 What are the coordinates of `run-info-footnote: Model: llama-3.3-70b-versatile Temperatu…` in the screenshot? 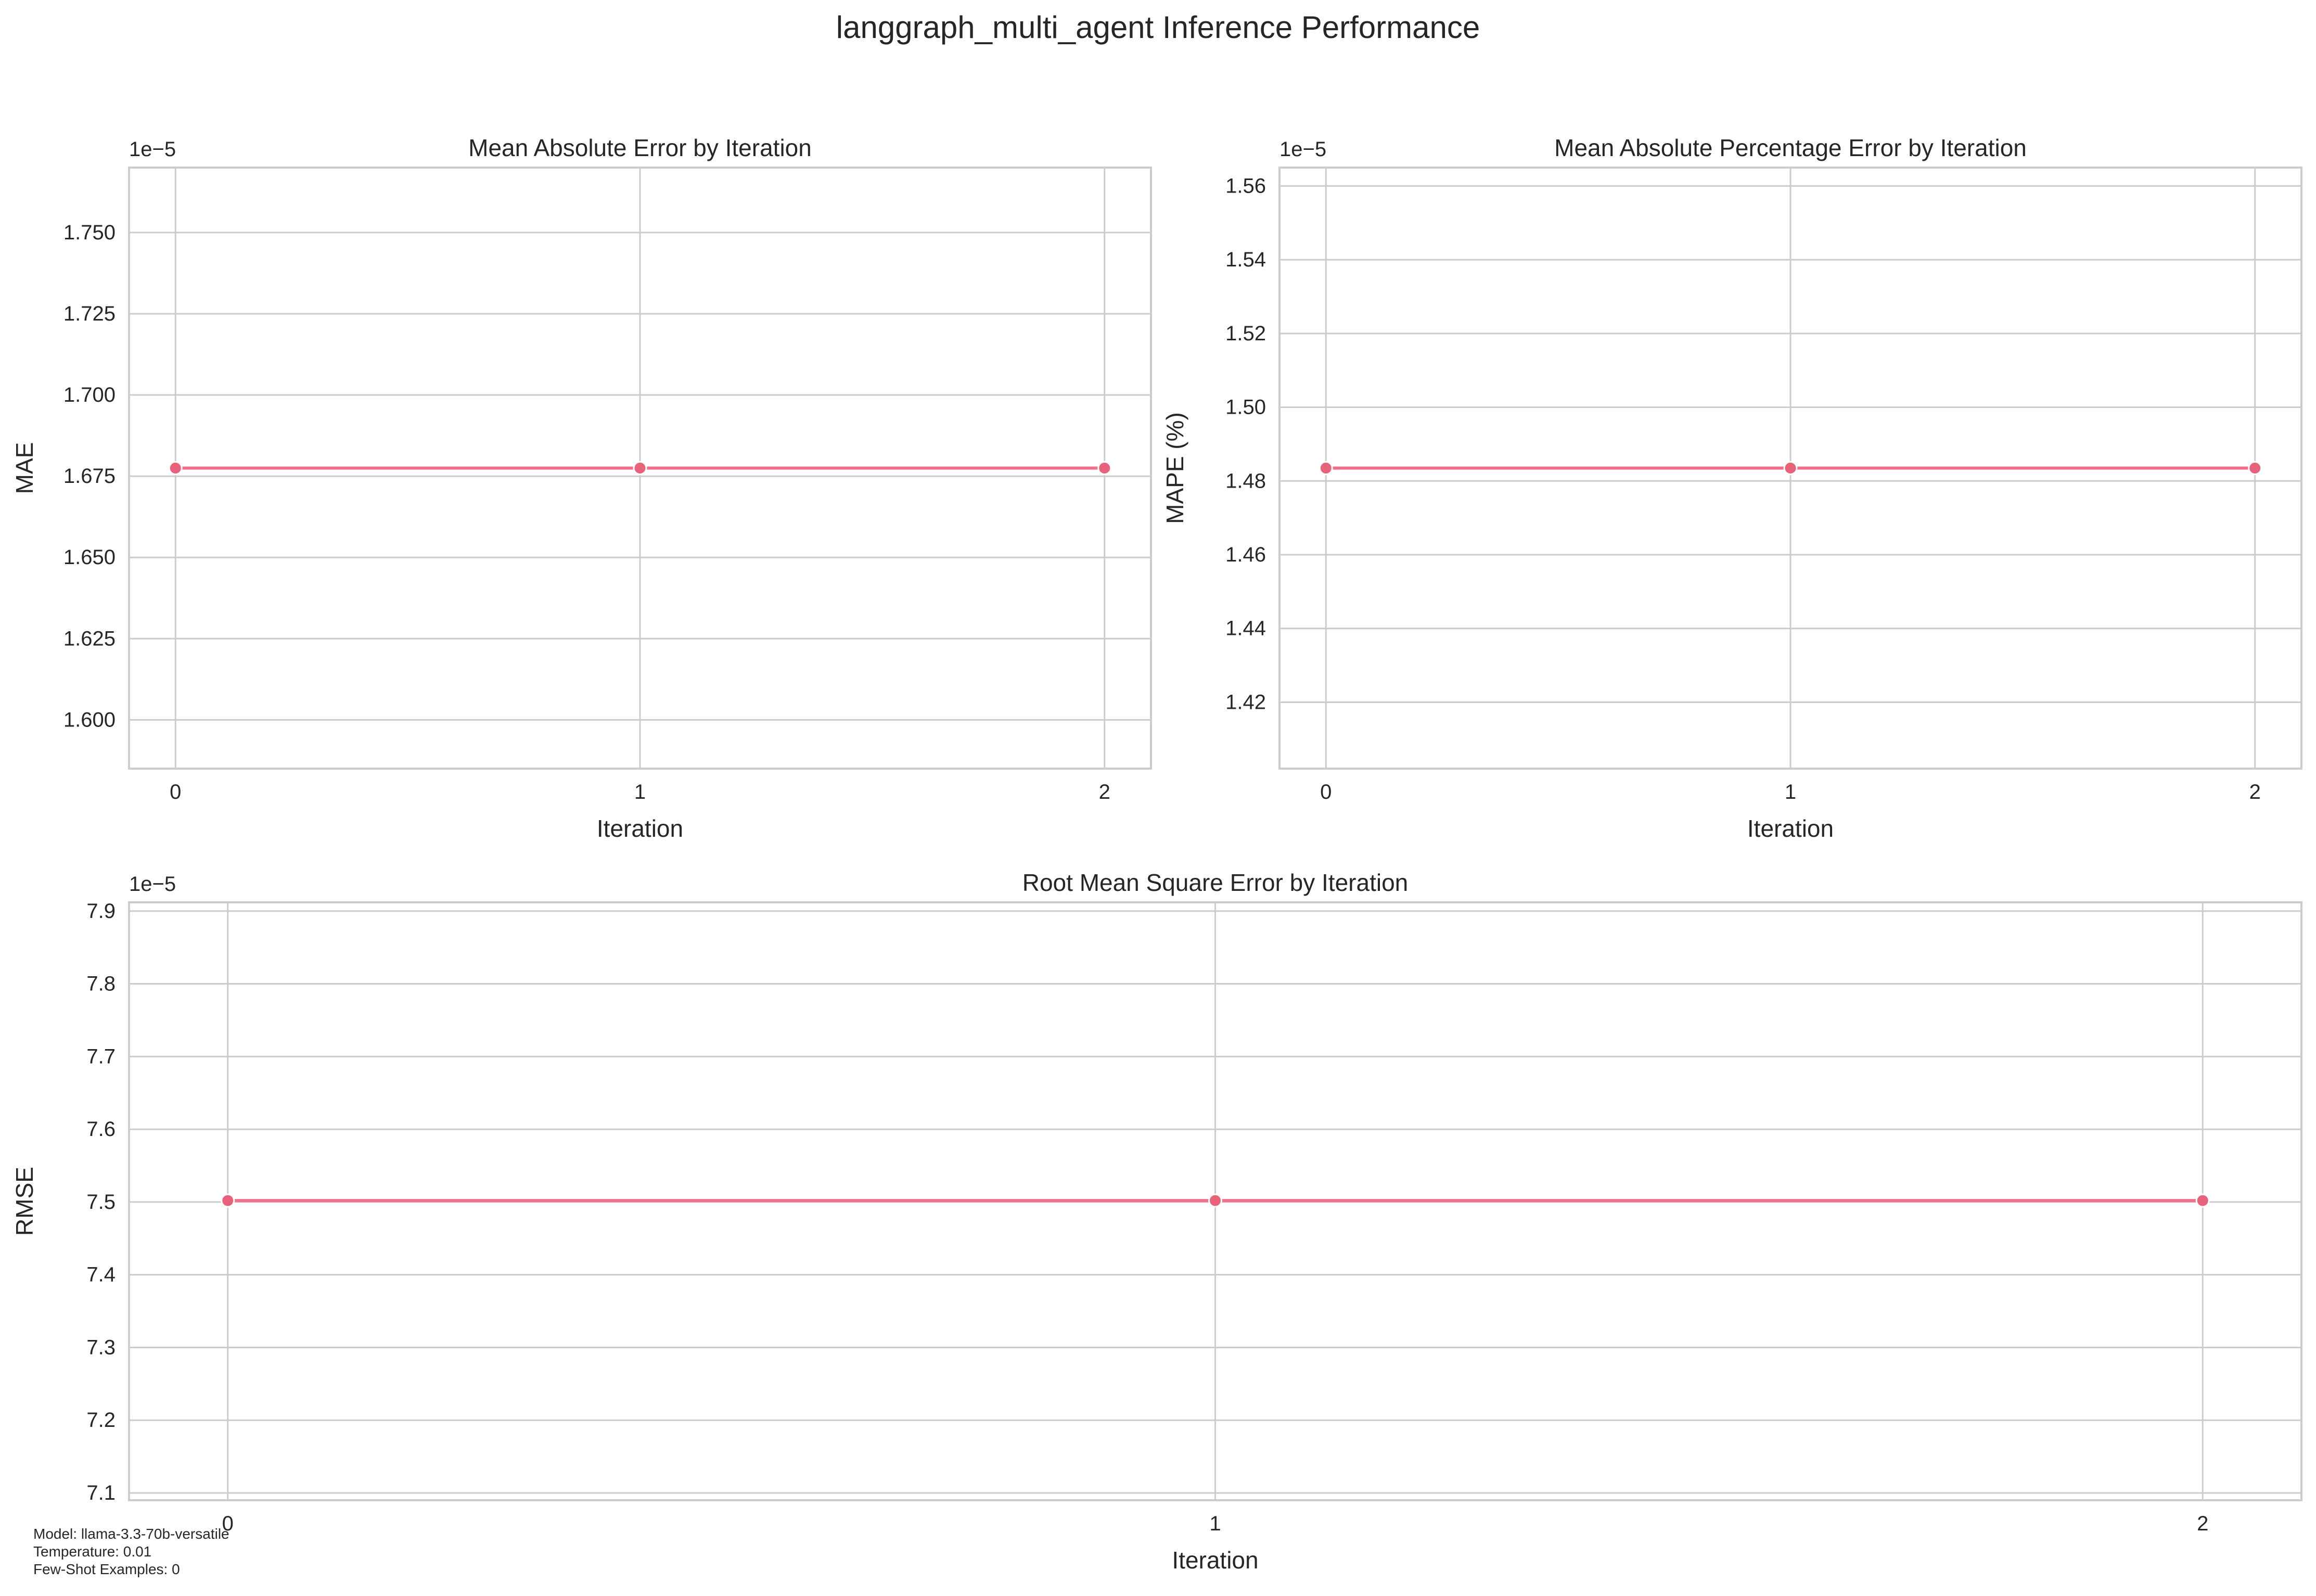 It's located at (131, 1551).